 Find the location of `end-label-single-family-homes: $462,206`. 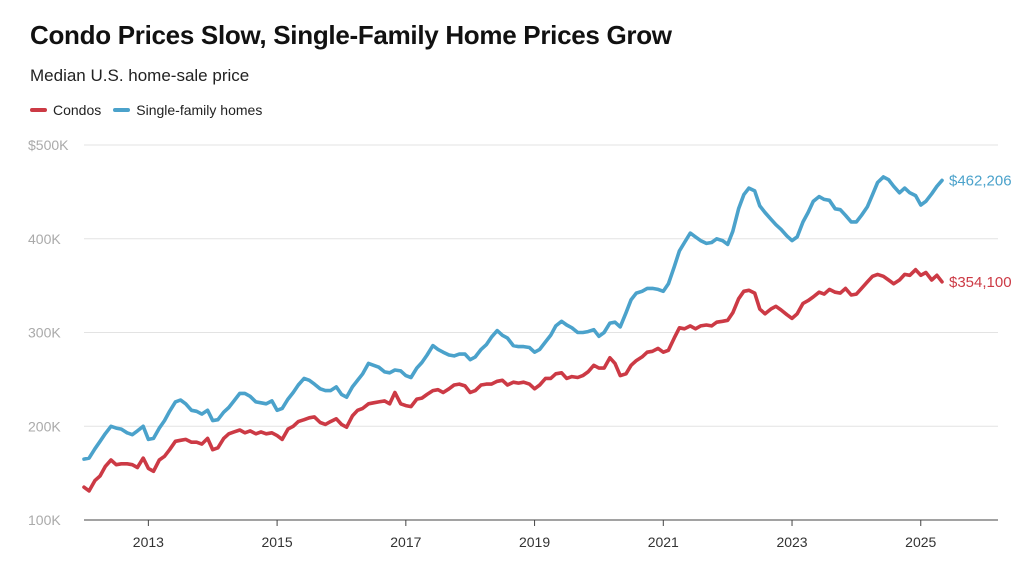

end-label-single-family-homes: $462,206 is located at coordinates (980, 180).